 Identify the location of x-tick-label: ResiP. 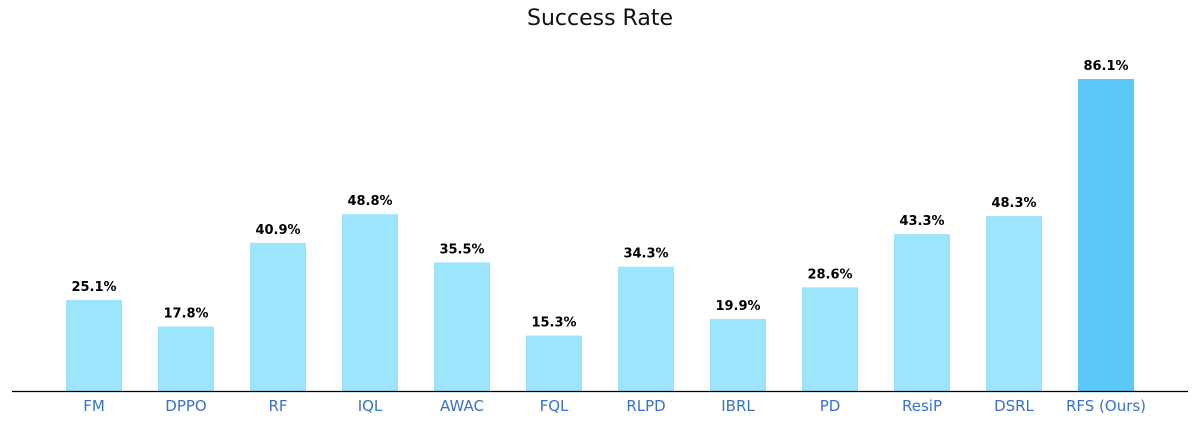
(922, 406).